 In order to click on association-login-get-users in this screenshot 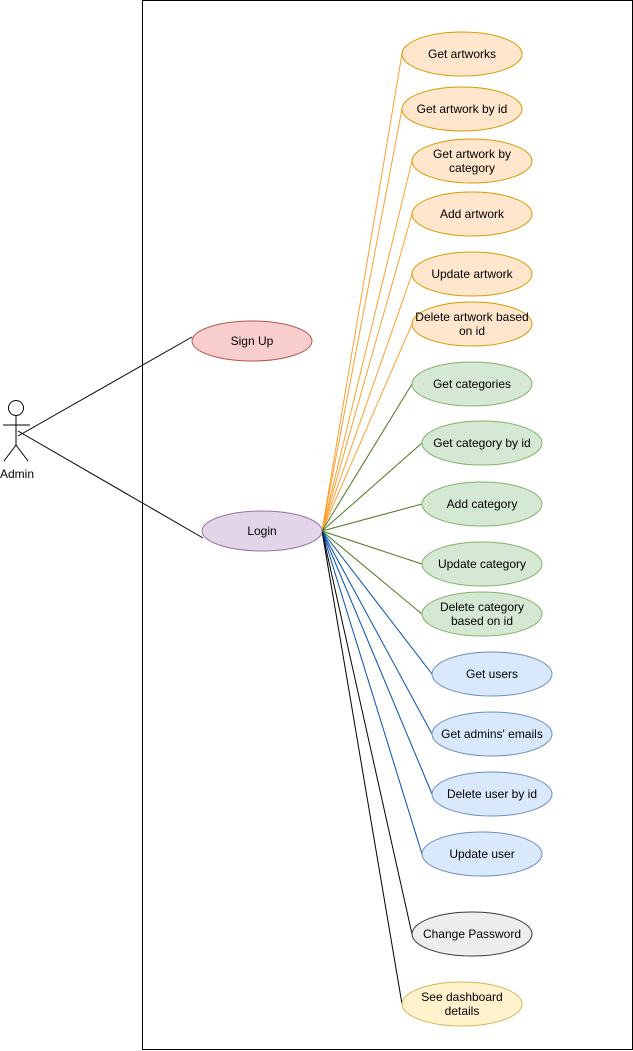, I will do `click(377, 602)`.